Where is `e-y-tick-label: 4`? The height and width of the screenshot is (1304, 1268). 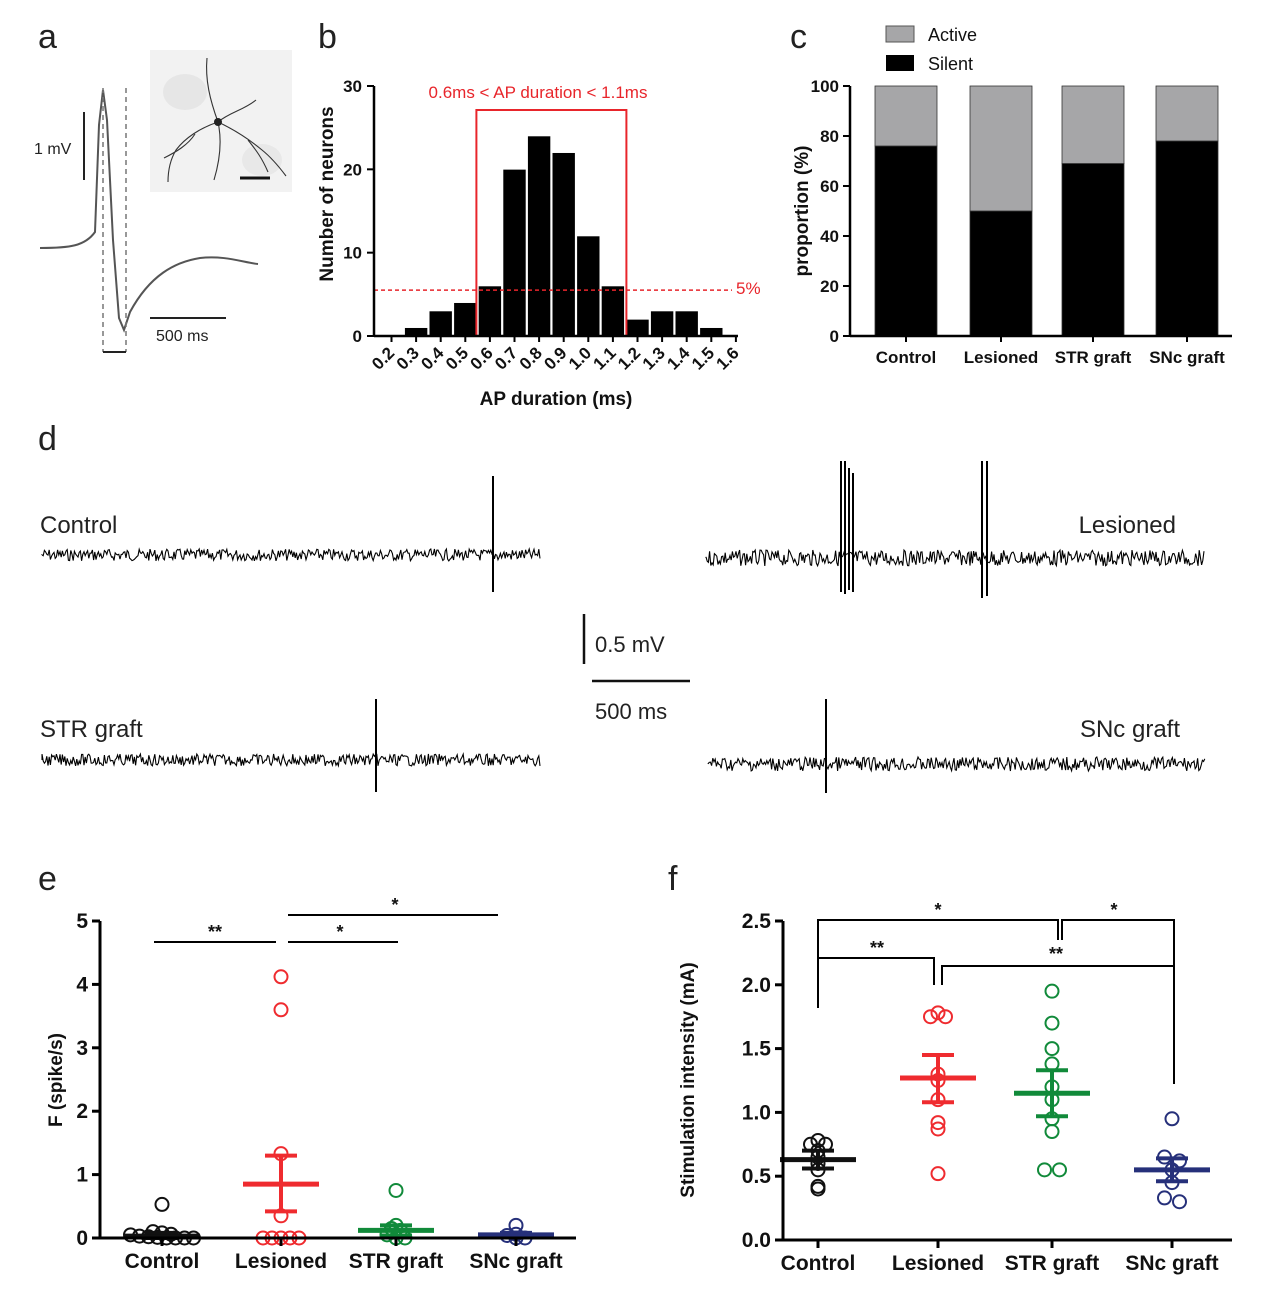 e-y-tick-label: 4 is located at coordinates (82, 984).